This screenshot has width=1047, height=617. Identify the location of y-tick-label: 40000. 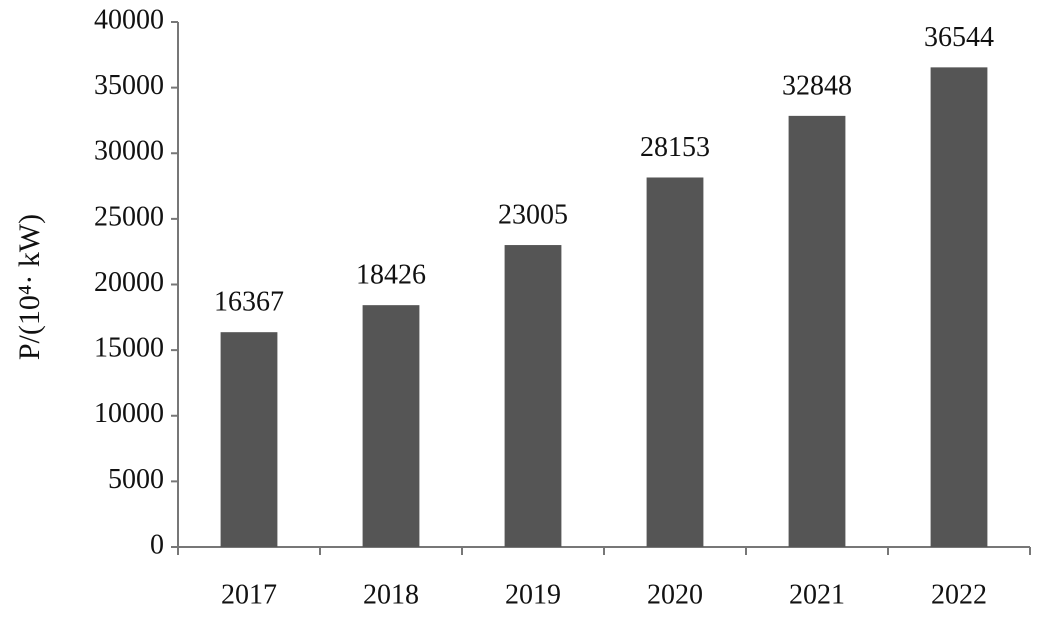
(129, 19).